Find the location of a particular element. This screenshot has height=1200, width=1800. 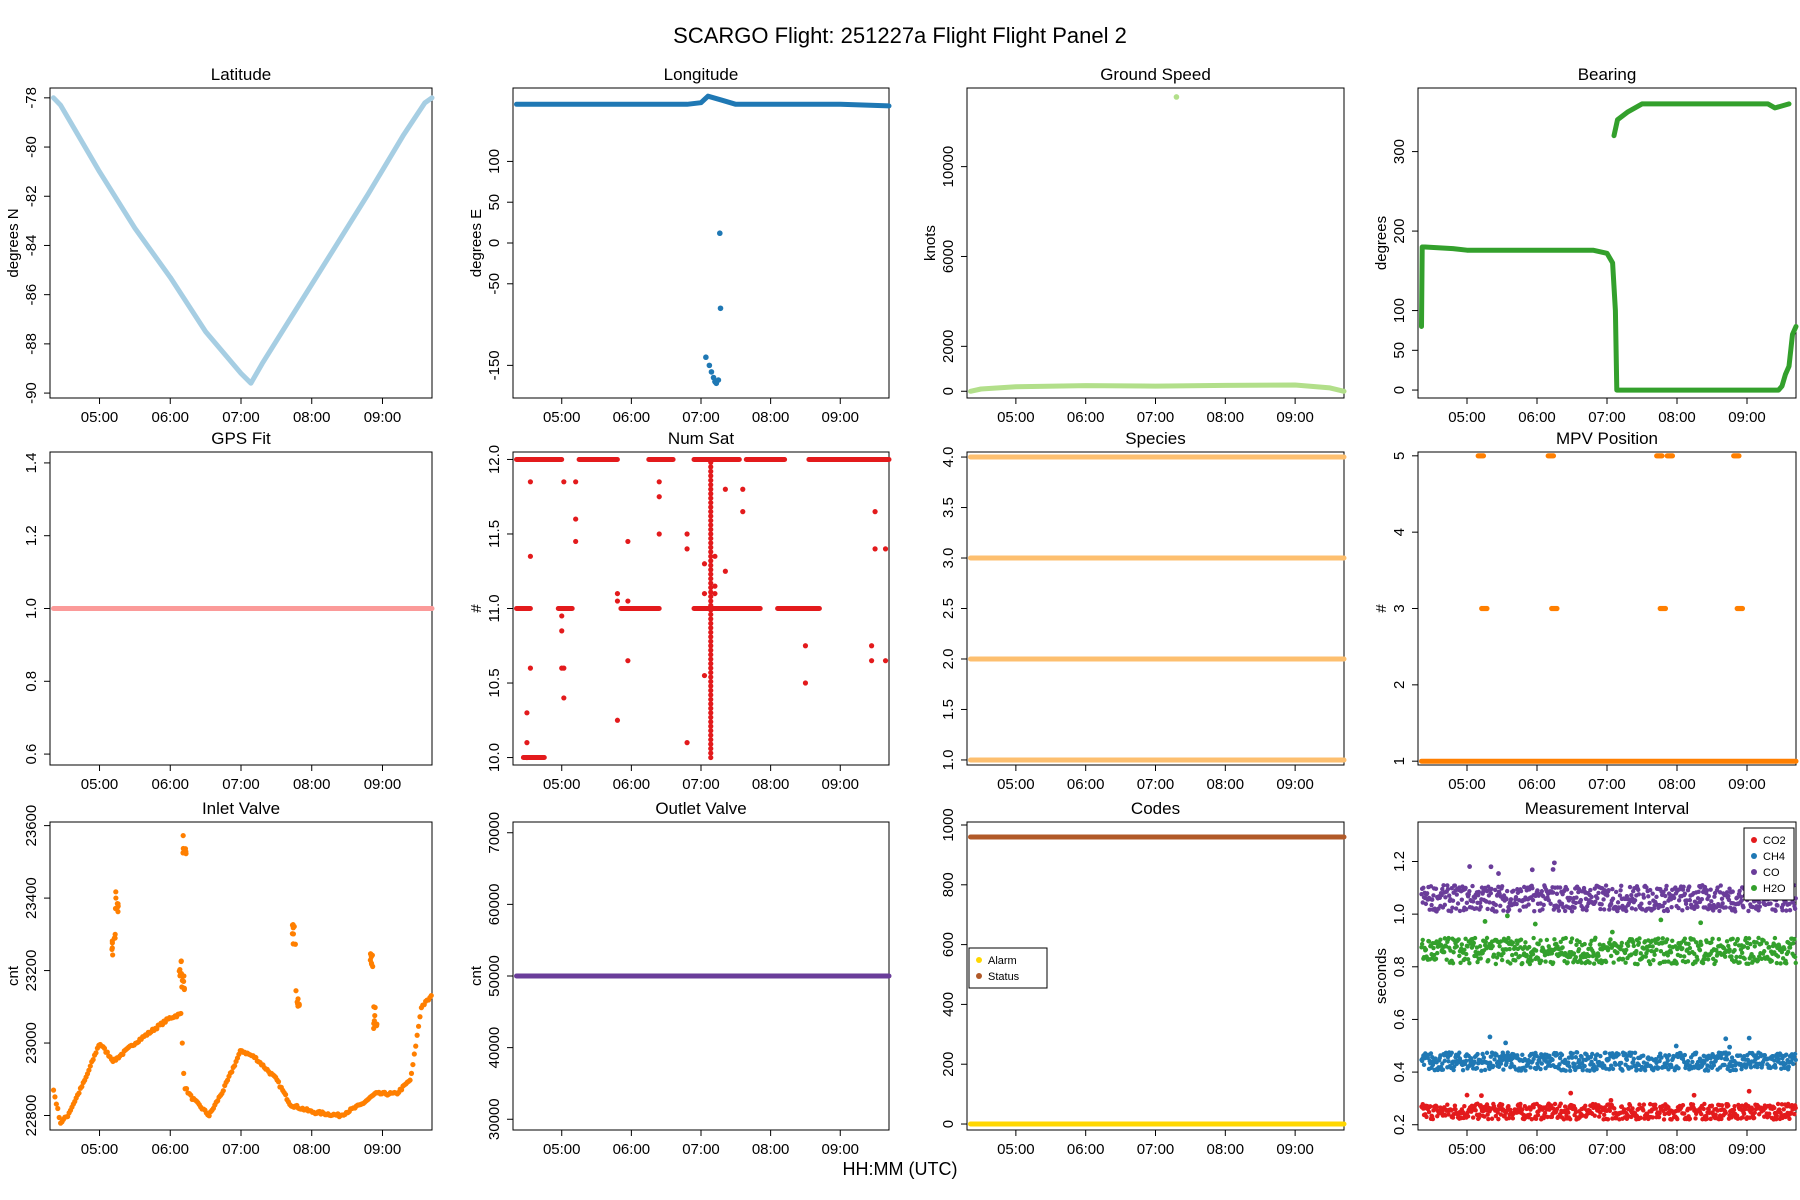

legend-label: CO is located at coordinates (1771, 873).